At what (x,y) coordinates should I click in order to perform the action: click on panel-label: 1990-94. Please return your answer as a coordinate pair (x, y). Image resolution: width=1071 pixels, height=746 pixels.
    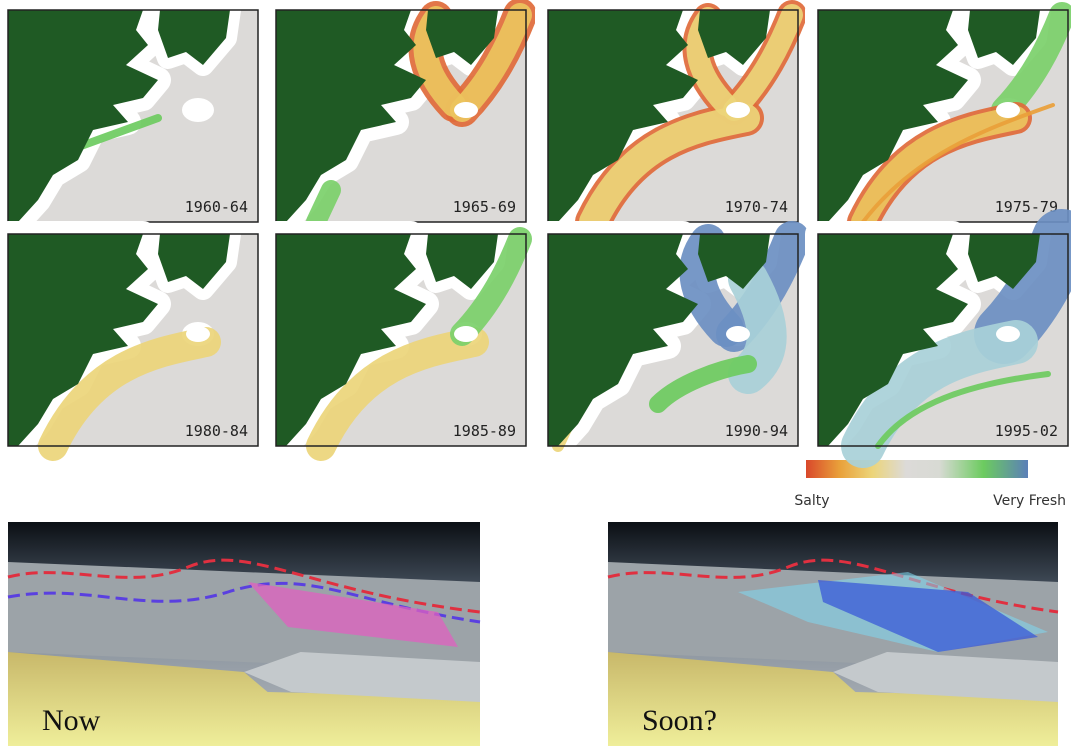
    Looking at the image, I should click on (756, 431).